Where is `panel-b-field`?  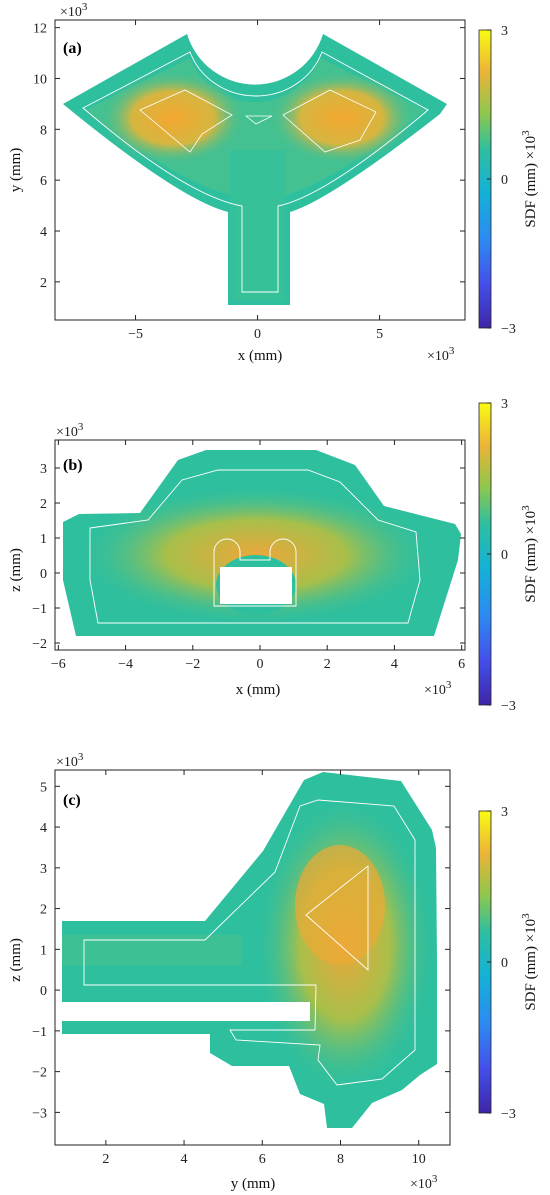 panel-b-field is located at coordinates (262, 543).